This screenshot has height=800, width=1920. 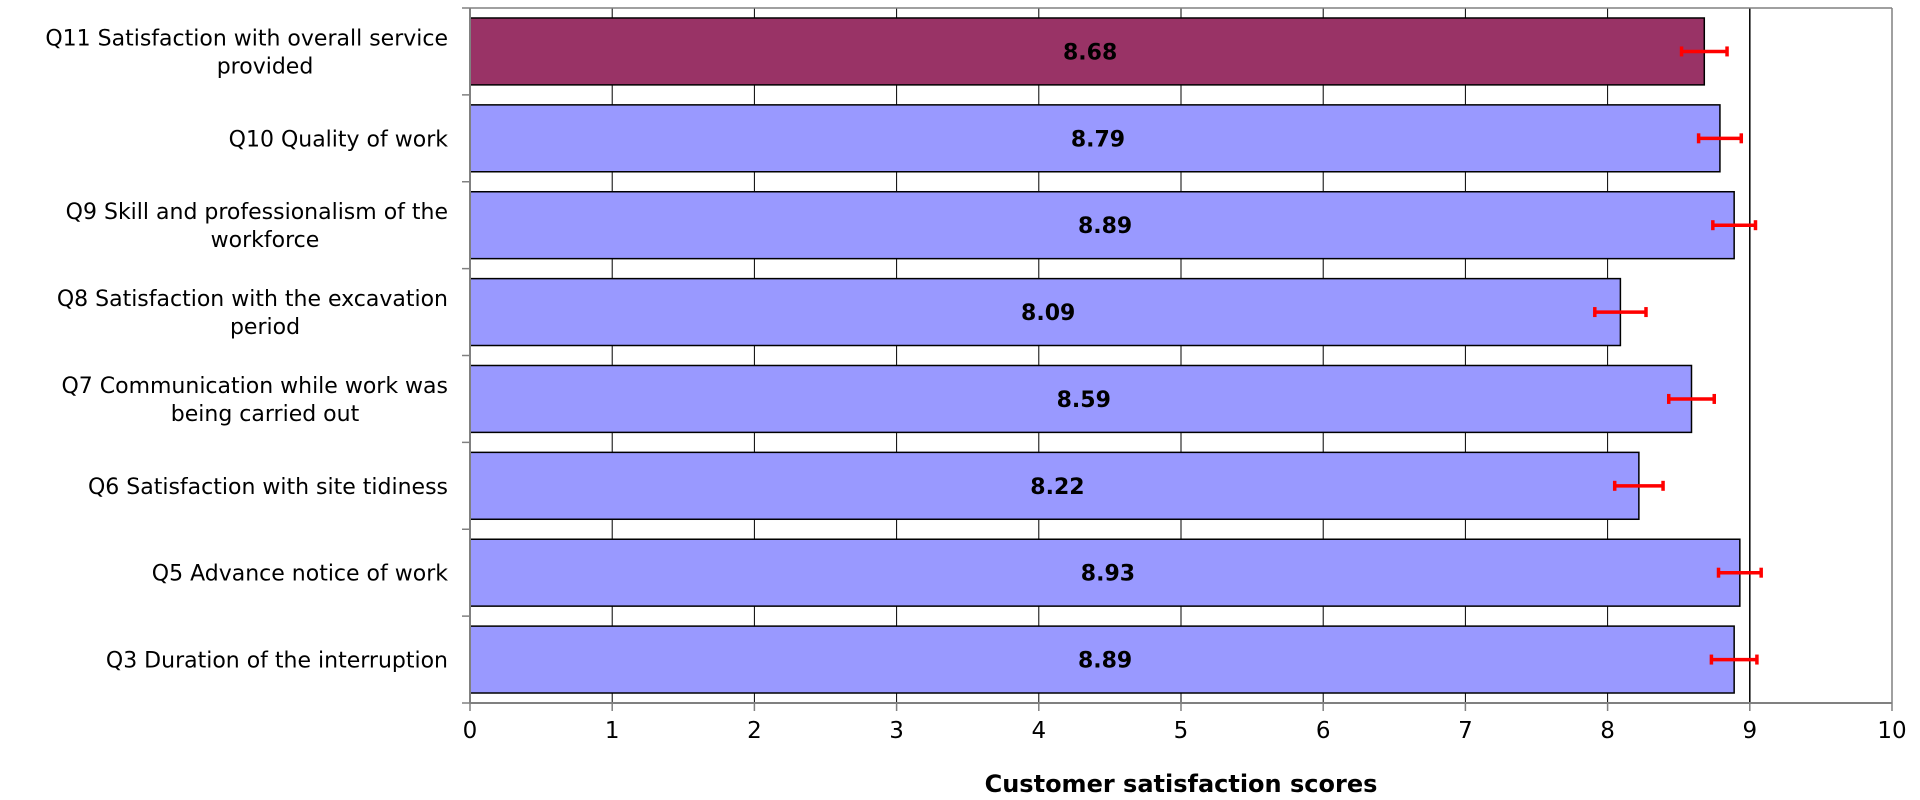 What do you see at coordinates (265, 66) in the screenshot?
I see `category-label: provided` at bounding box center [265, 66].